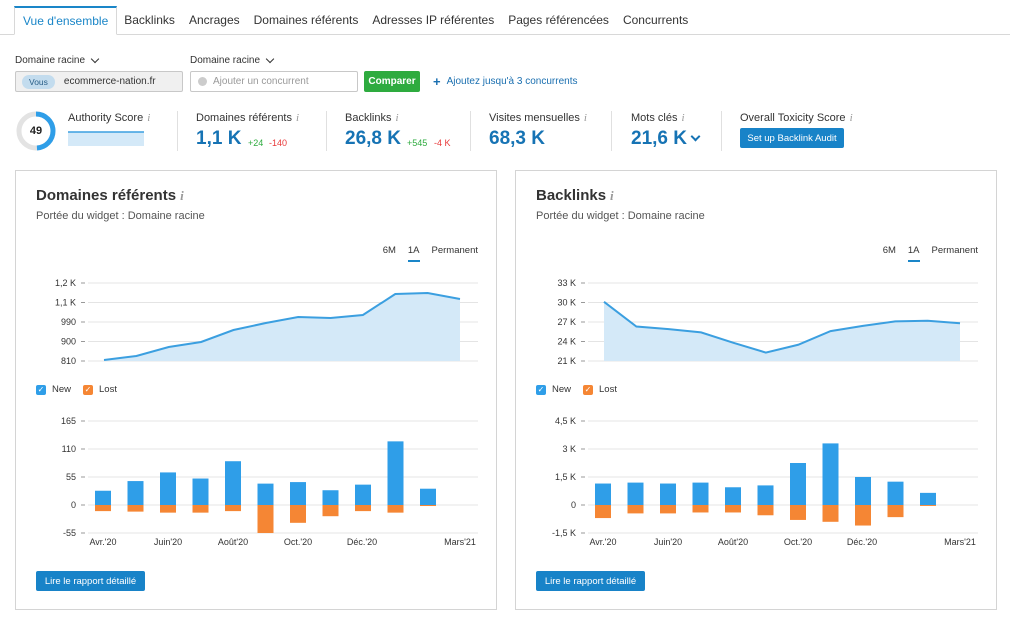  I want to click on scope-dropdown-competitor: Domaine racine, so click(232, 60).